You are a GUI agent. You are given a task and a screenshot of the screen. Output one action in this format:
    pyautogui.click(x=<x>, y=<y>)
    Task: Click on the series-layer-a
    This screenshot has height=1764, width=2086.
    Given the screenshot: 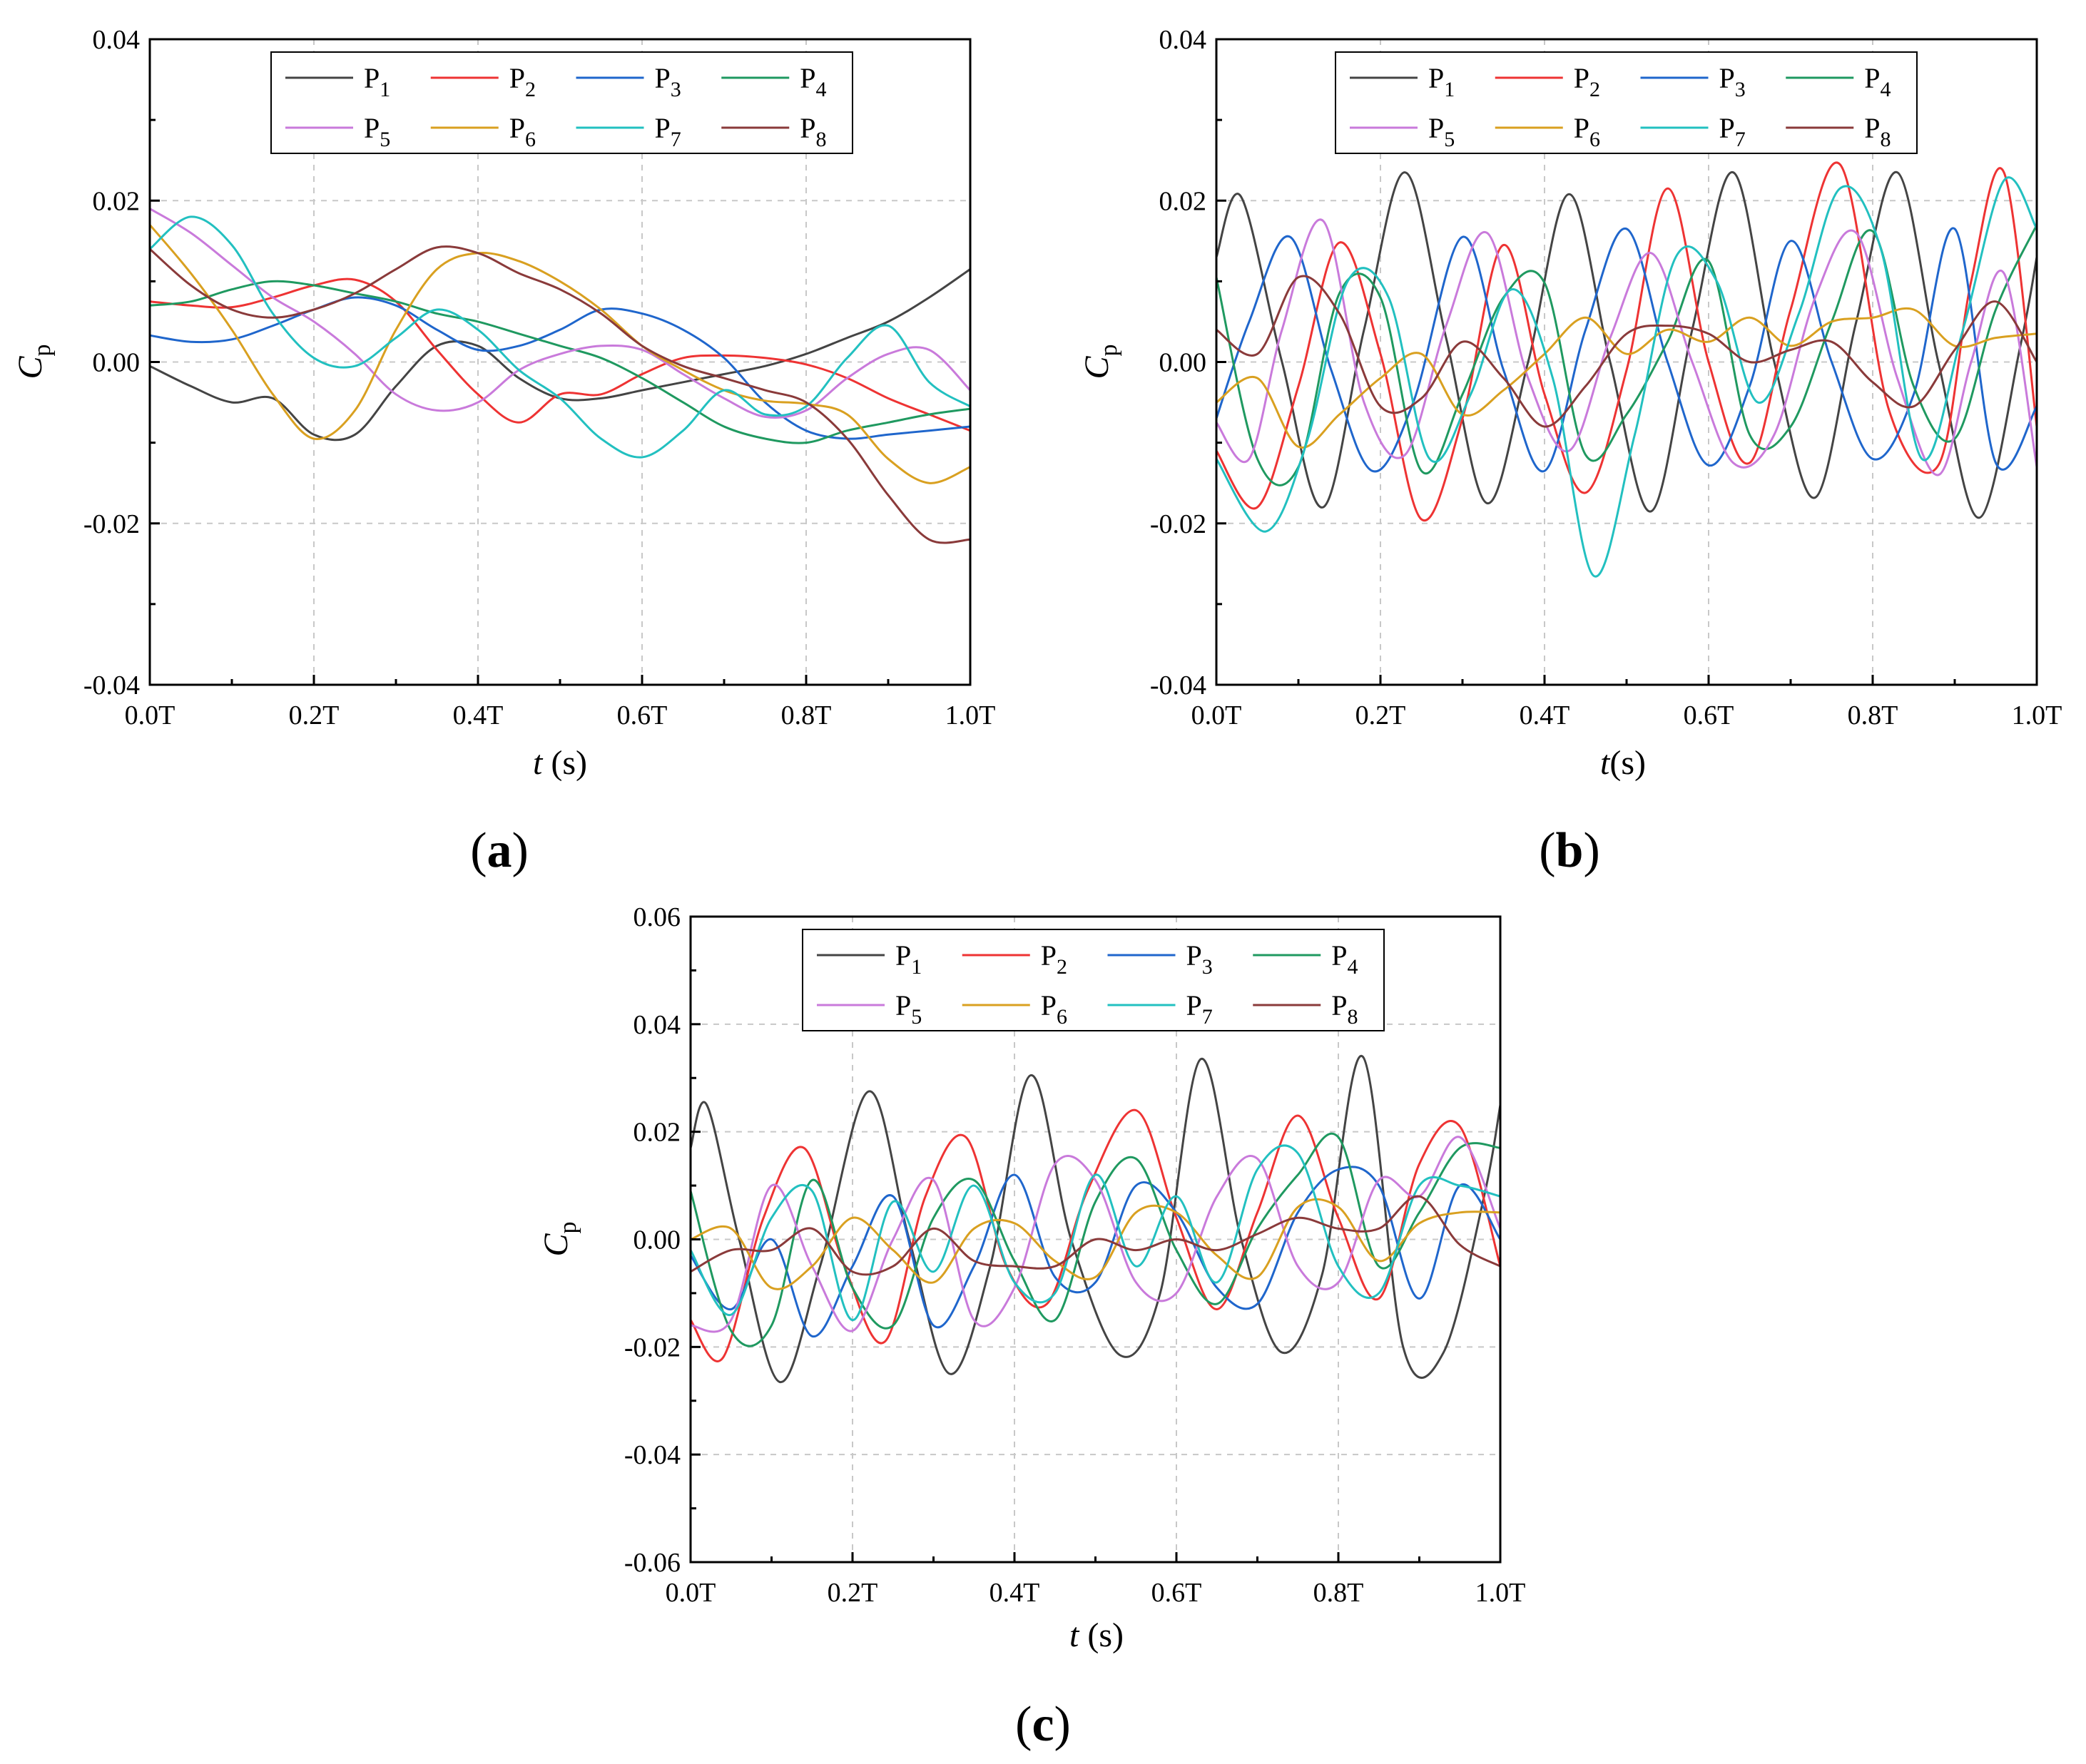 What is the action you would take?
    pyautogui.click(x=560, y=376)
    